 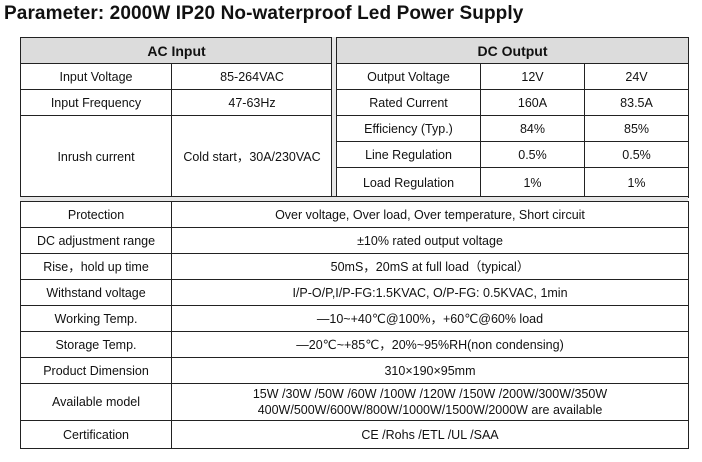 What do you see at coordinates (96, 318) in the screenshot?
I see `spec-label: Working Temp.` at bounding box center [96, 318].